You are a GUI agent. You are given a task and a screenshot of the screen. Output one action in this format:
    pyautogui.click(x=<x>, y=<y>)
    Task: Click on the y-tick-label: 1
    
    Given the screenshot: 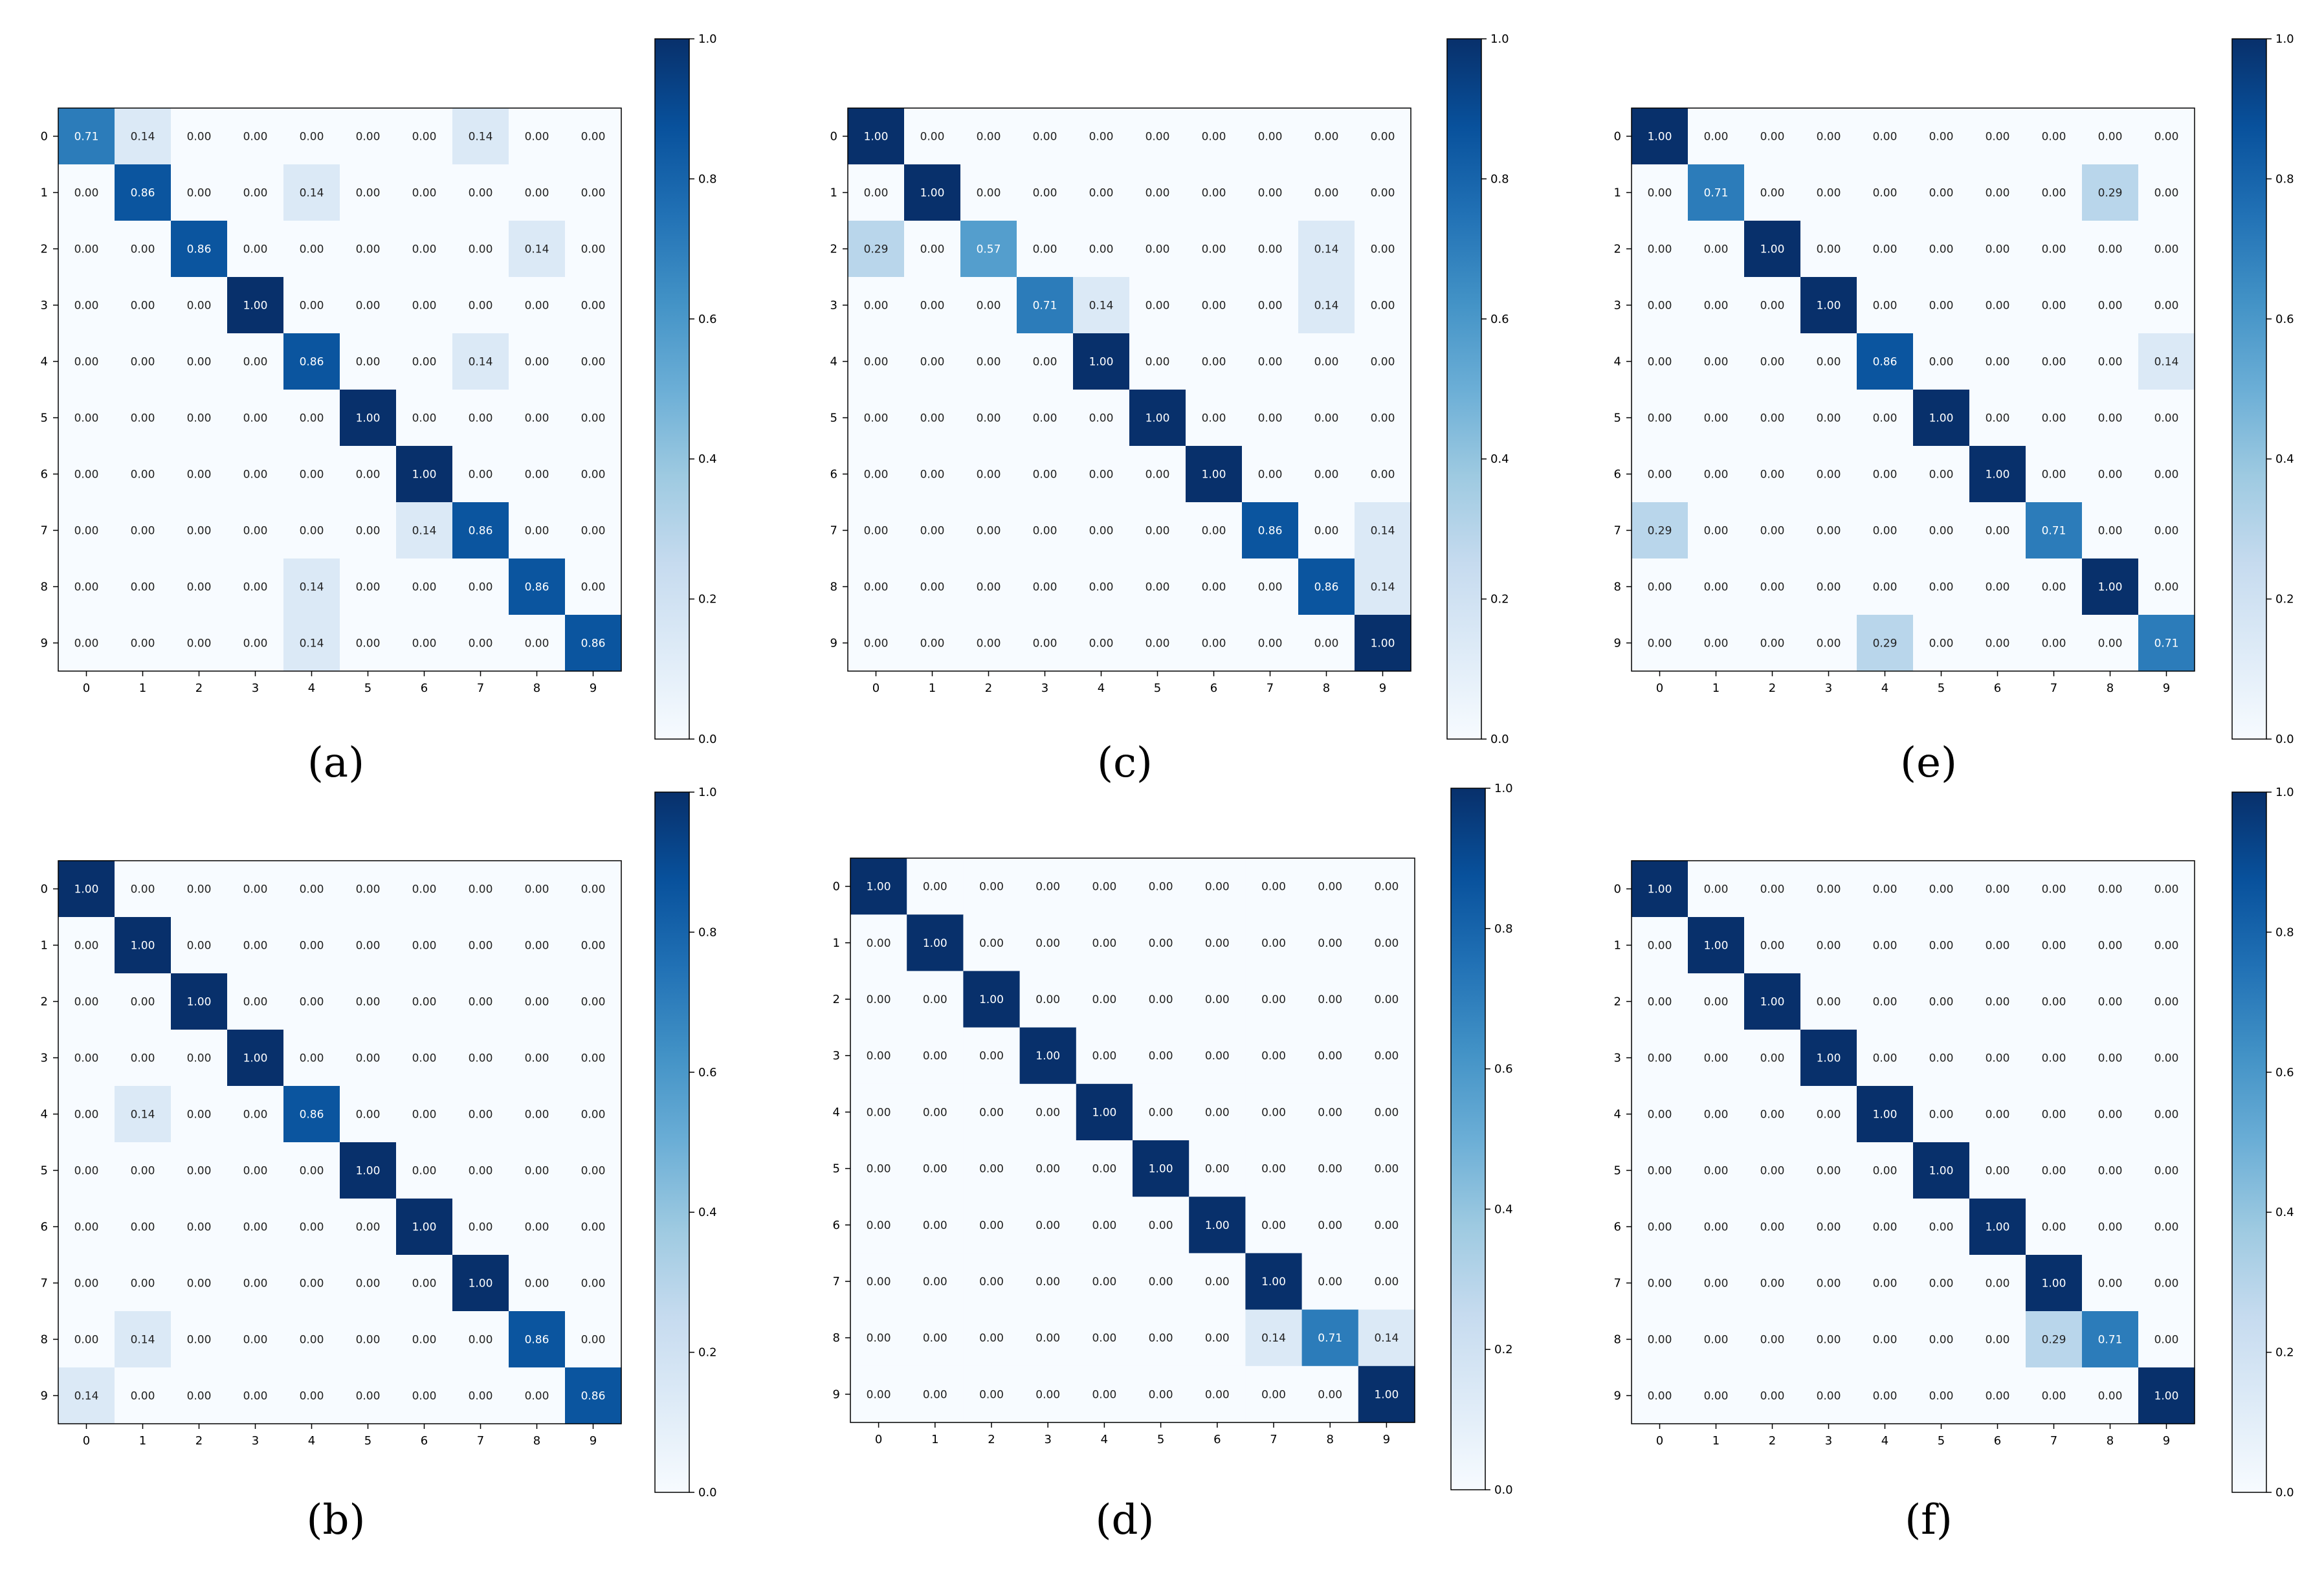 What is the action you would take?
    pyautogui.click(x=44, y=946)
    